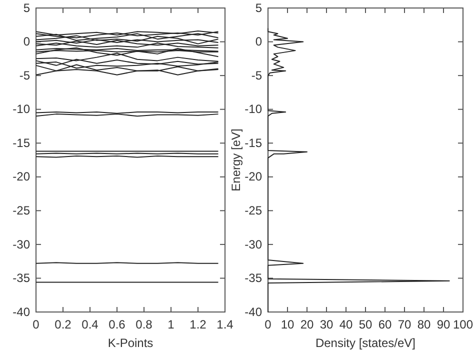  I want to click on x-tick-label: 0.8, so click(144, 325).